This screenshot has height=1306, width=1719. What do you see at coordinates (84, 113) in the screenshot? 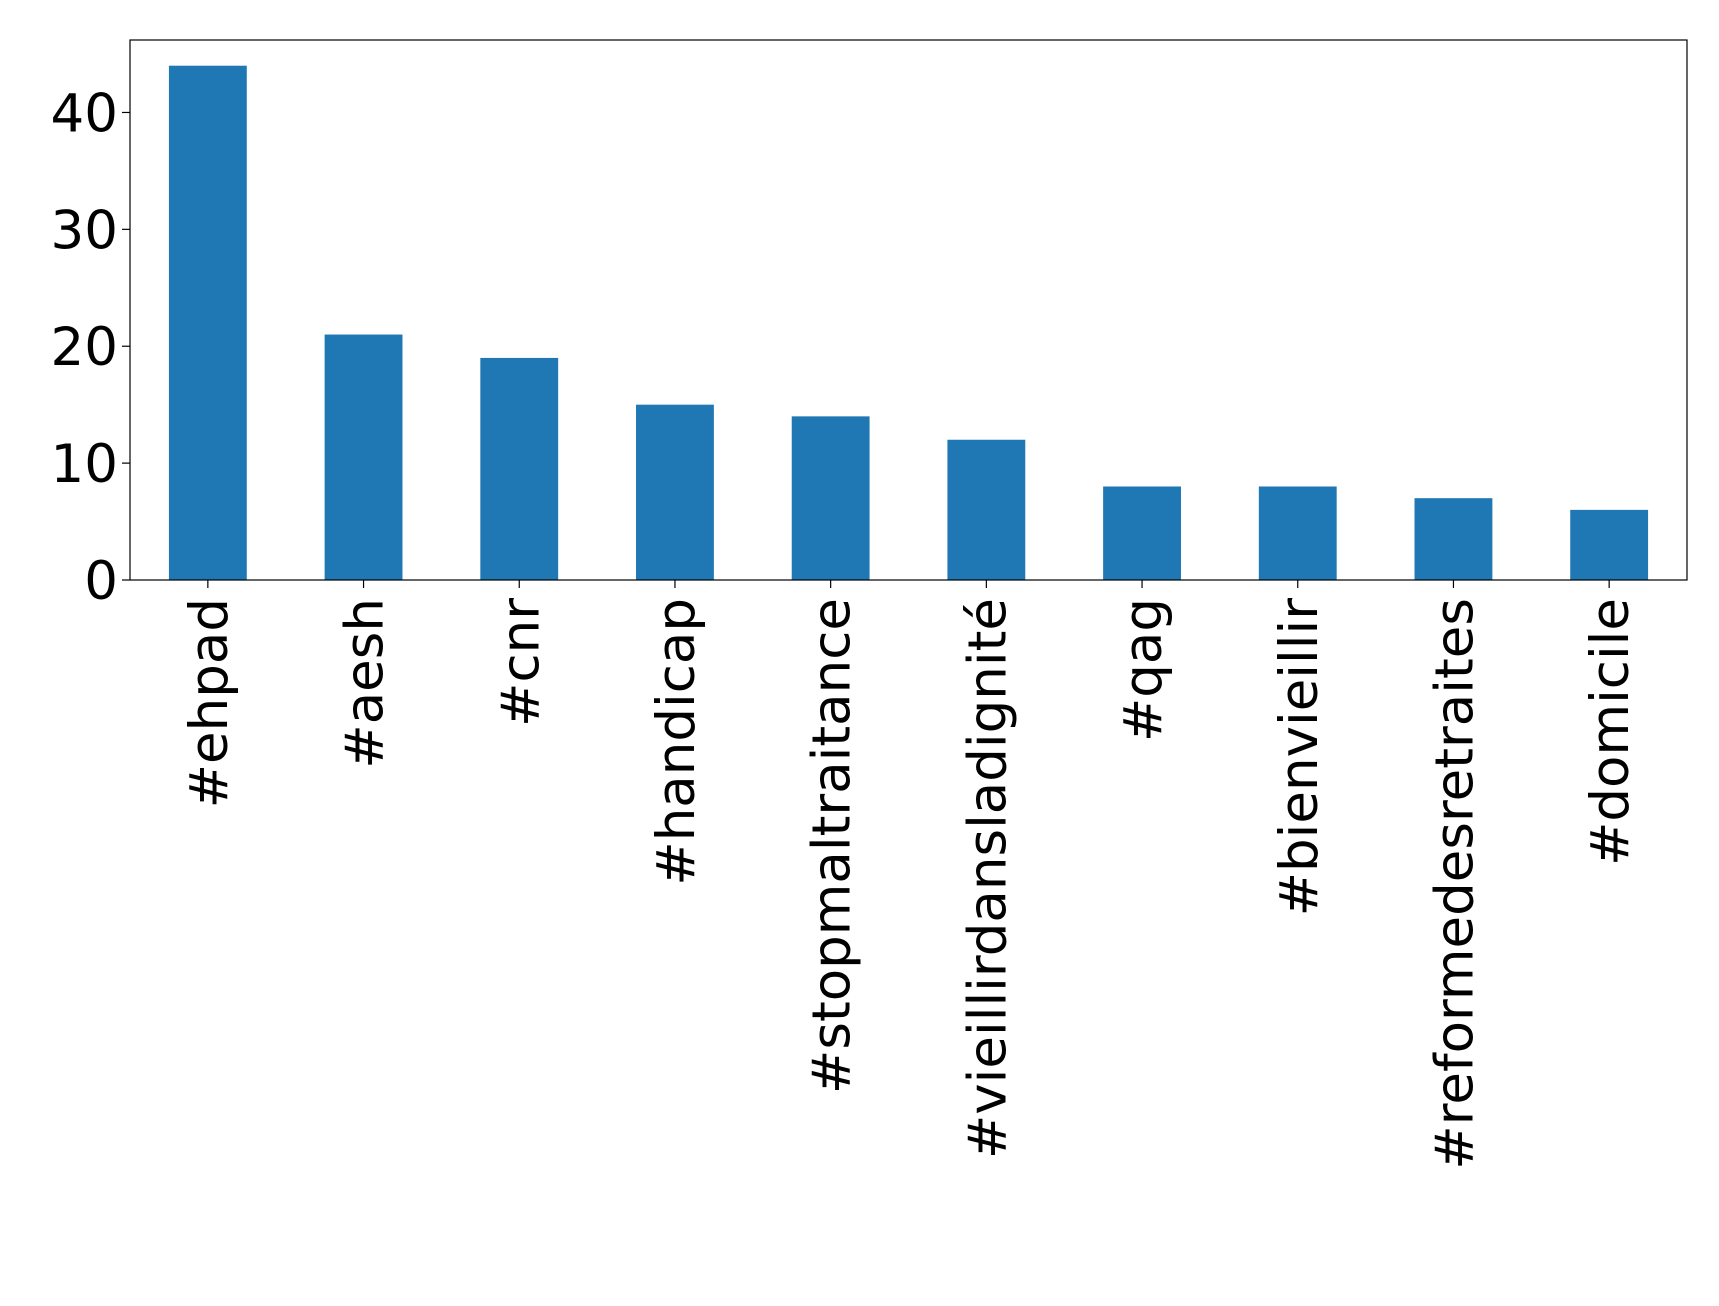
I see `y-tick-label: 40` at bounding box center [84, 113].